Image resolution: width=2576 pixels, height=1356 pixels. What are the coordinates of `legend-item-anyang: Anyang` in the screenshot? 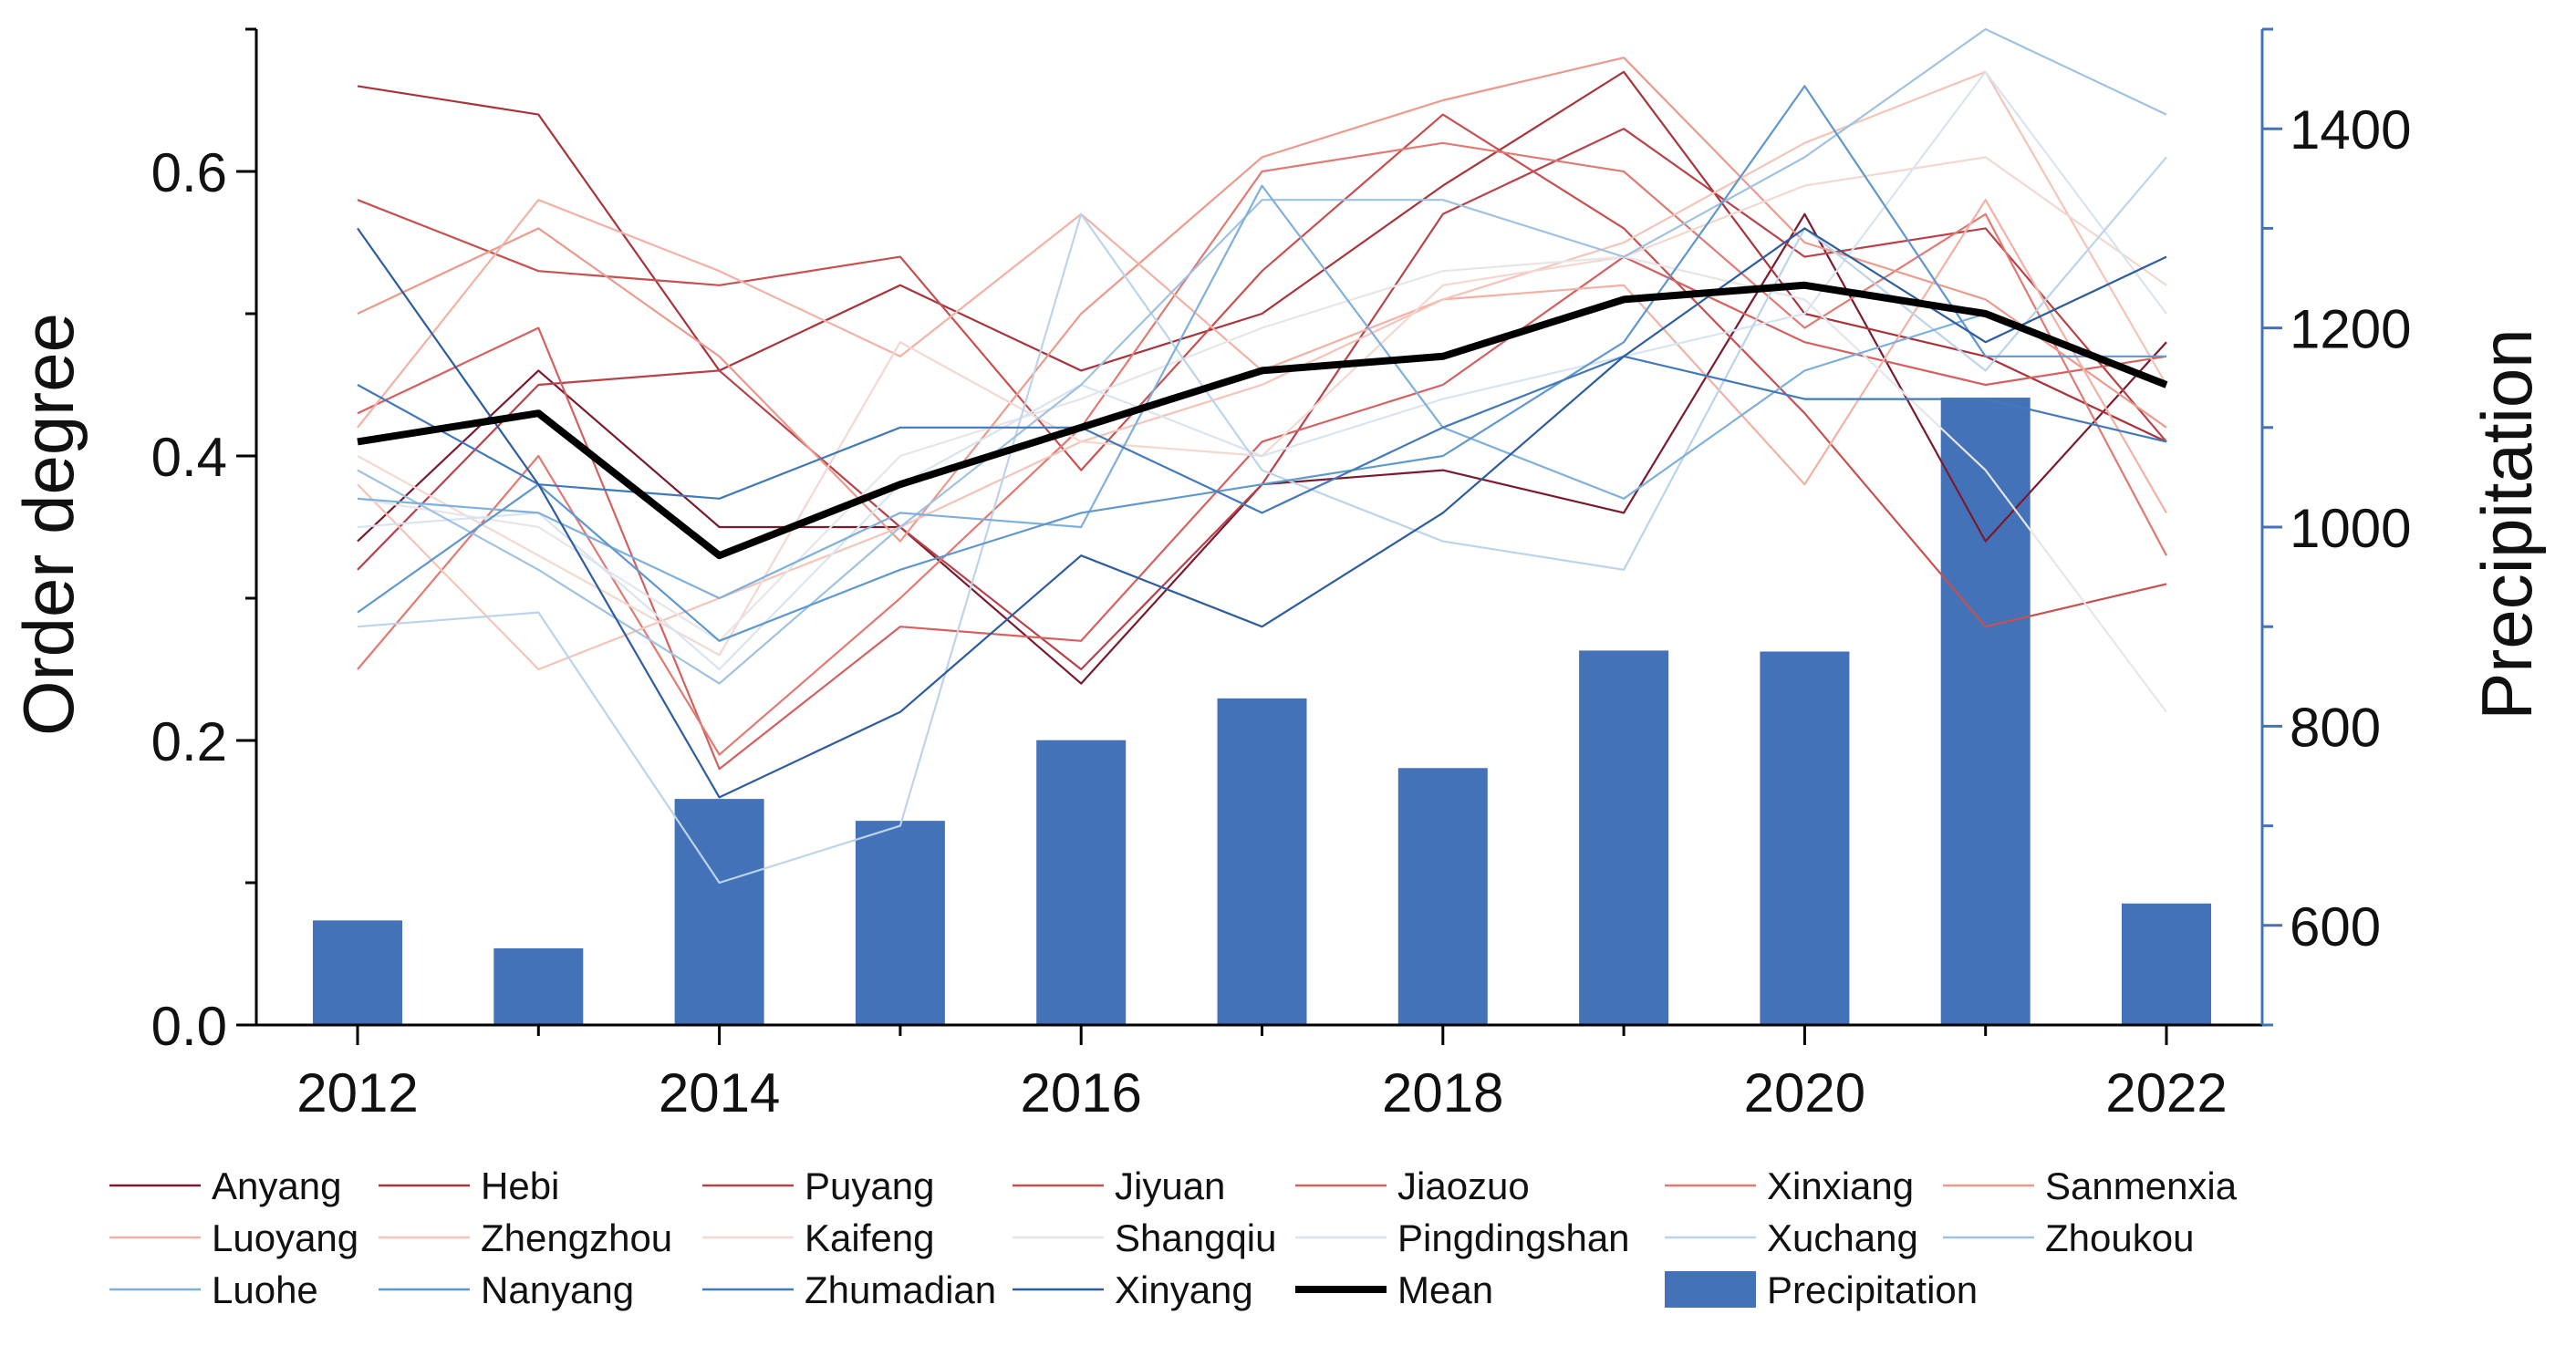 It's located at (225, 1186).